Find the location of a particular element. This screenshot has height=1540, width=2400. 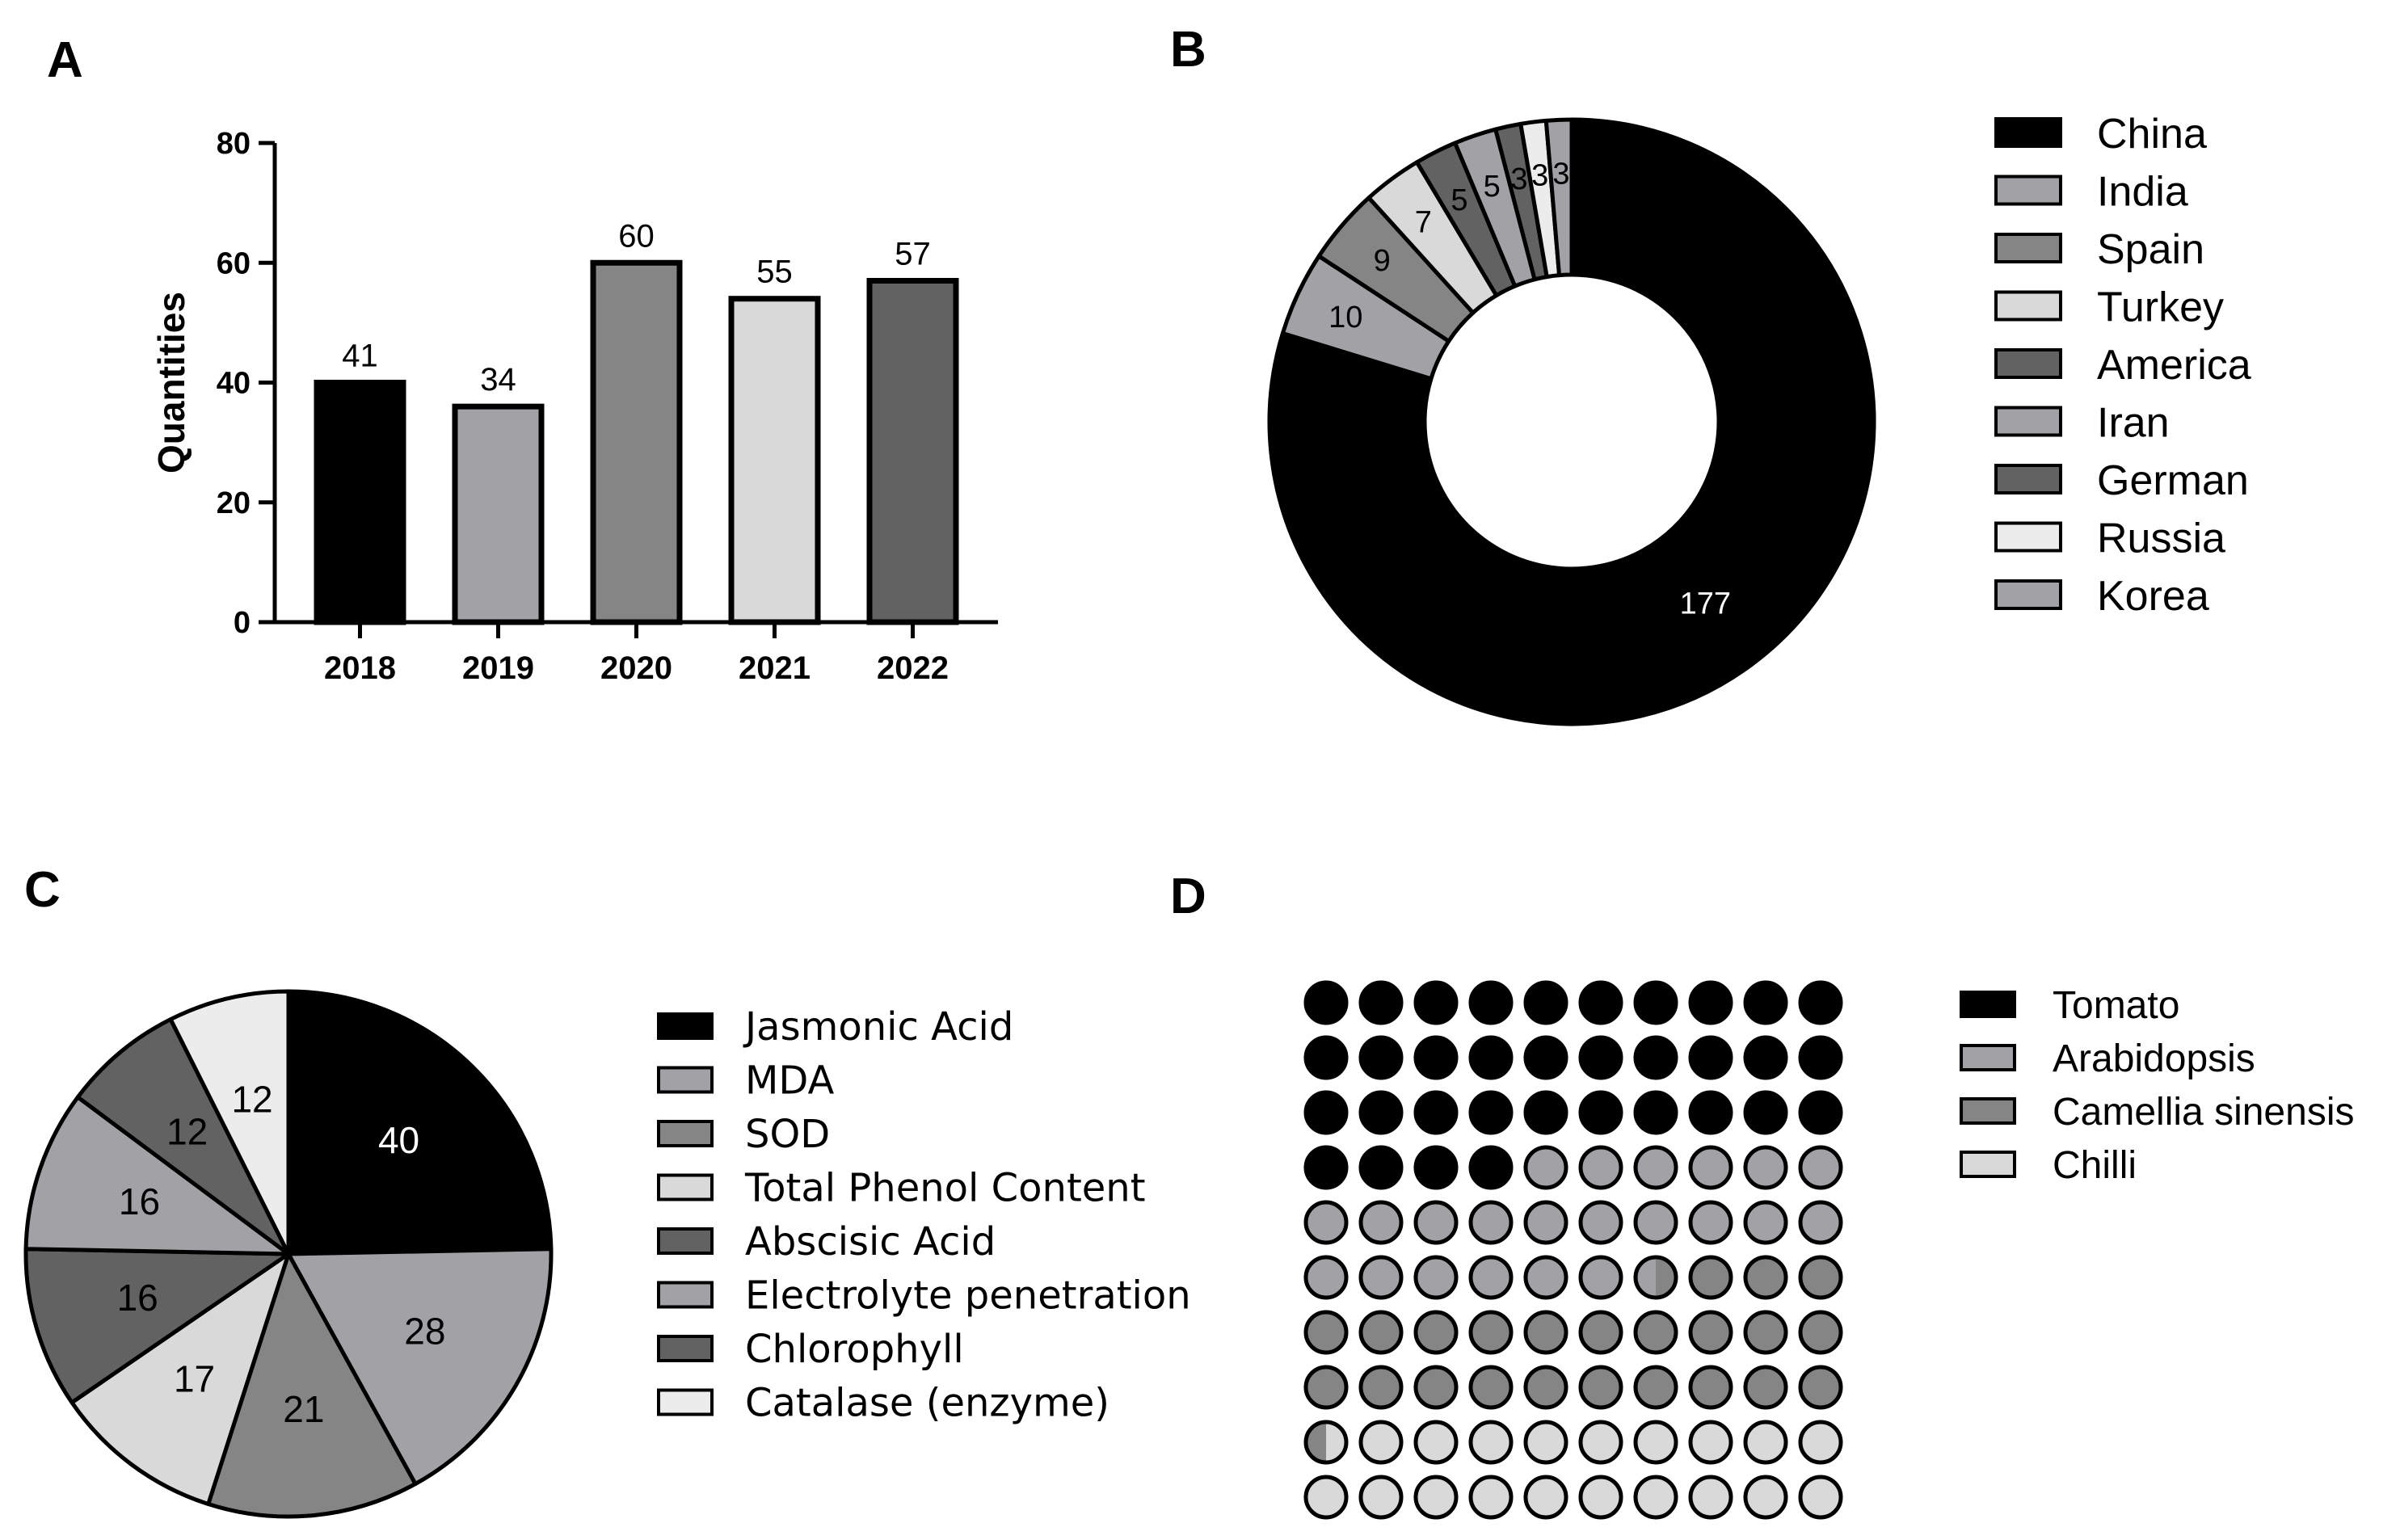

slice-data-label-sod: 21 is located at coordinates (303, 1409).